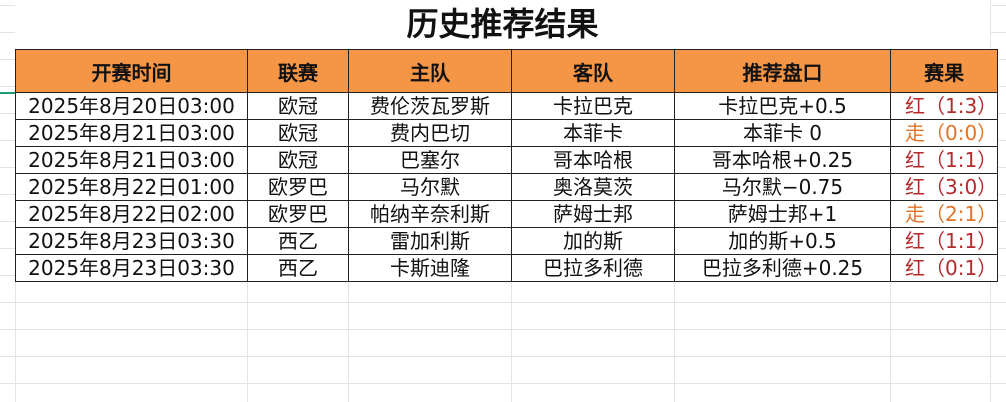 Image resolution: width=1006 pixels, height=402 pixels. What do you see at coordinates (298, 71) in the screenshot?
I see `header-league: 联赛` at bounding box center [298, 71].